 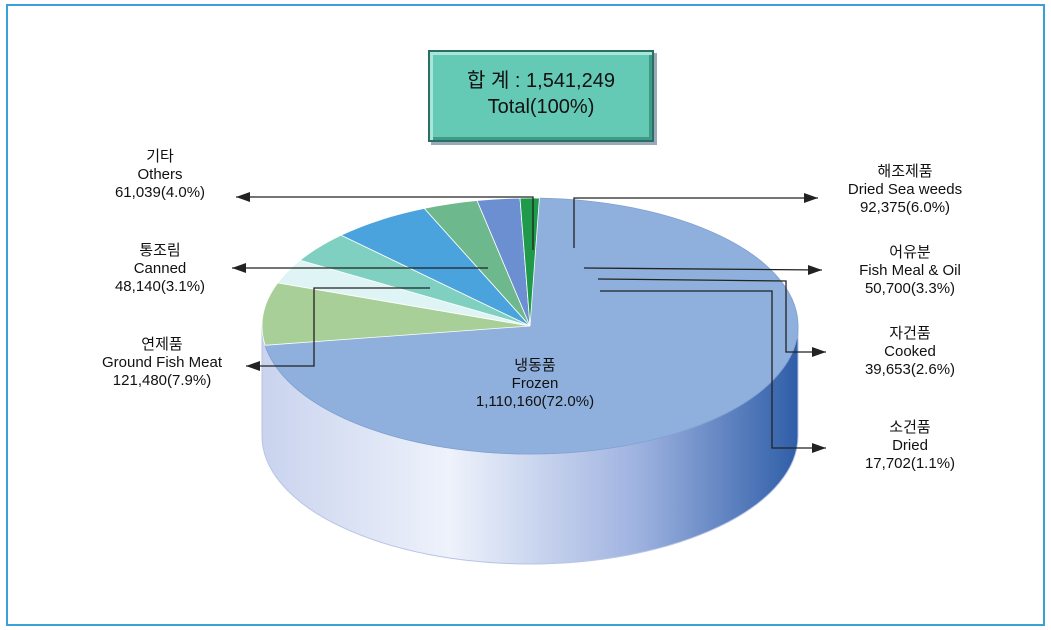 What do you see at coordinates (713, 369) in the screenshot?
I see `leader-dried` at bounding box center [713, 369].